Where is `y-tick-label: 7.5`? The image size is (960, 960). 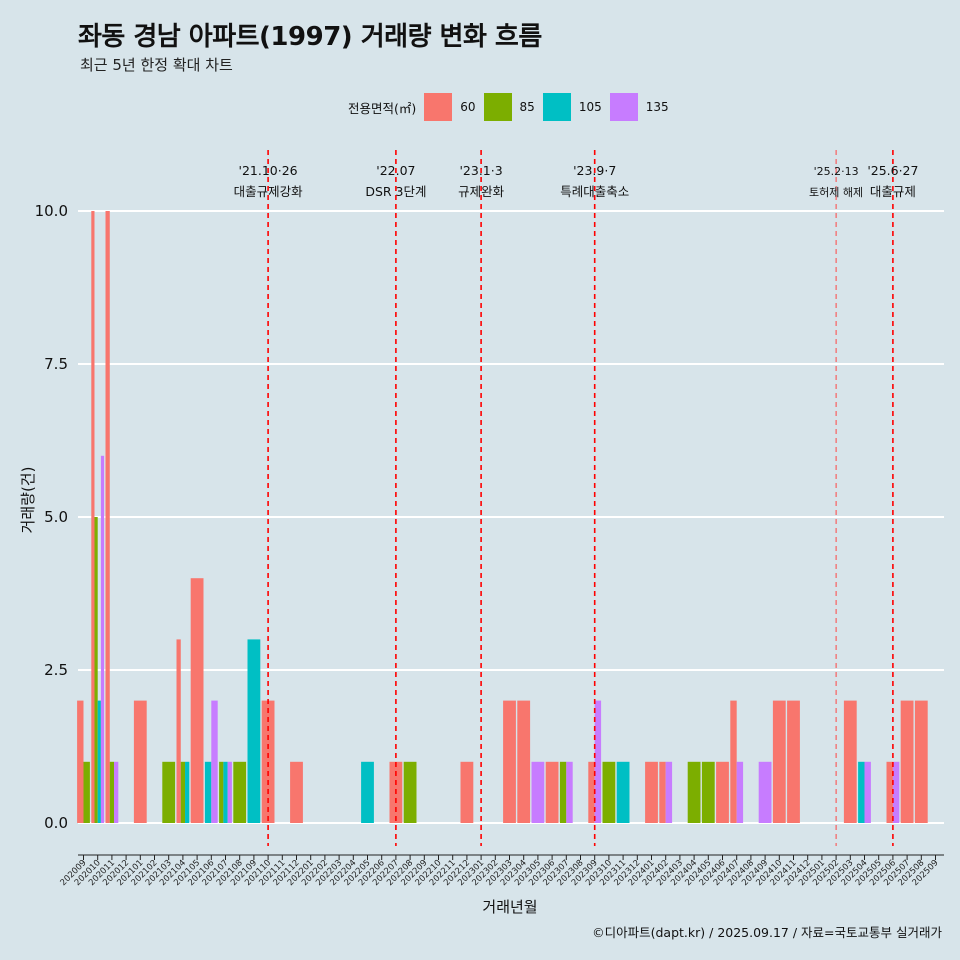
y-tick-label: 7.5 is located at coordinates (56, 364).